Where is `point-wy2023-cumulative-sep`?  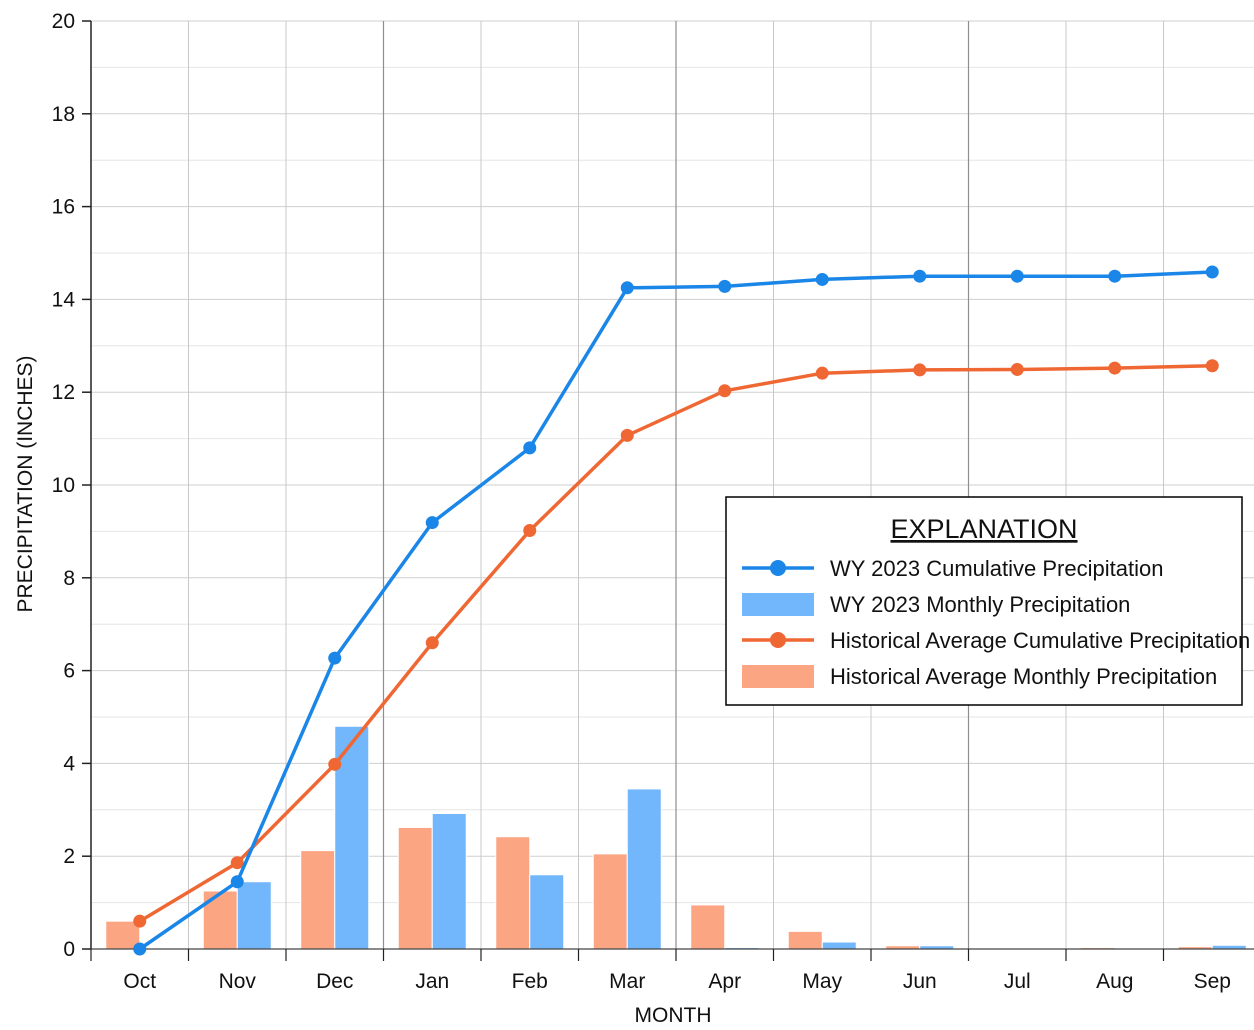
point-wy2023-cumulative-sep is located at coordinates (1212, 272).